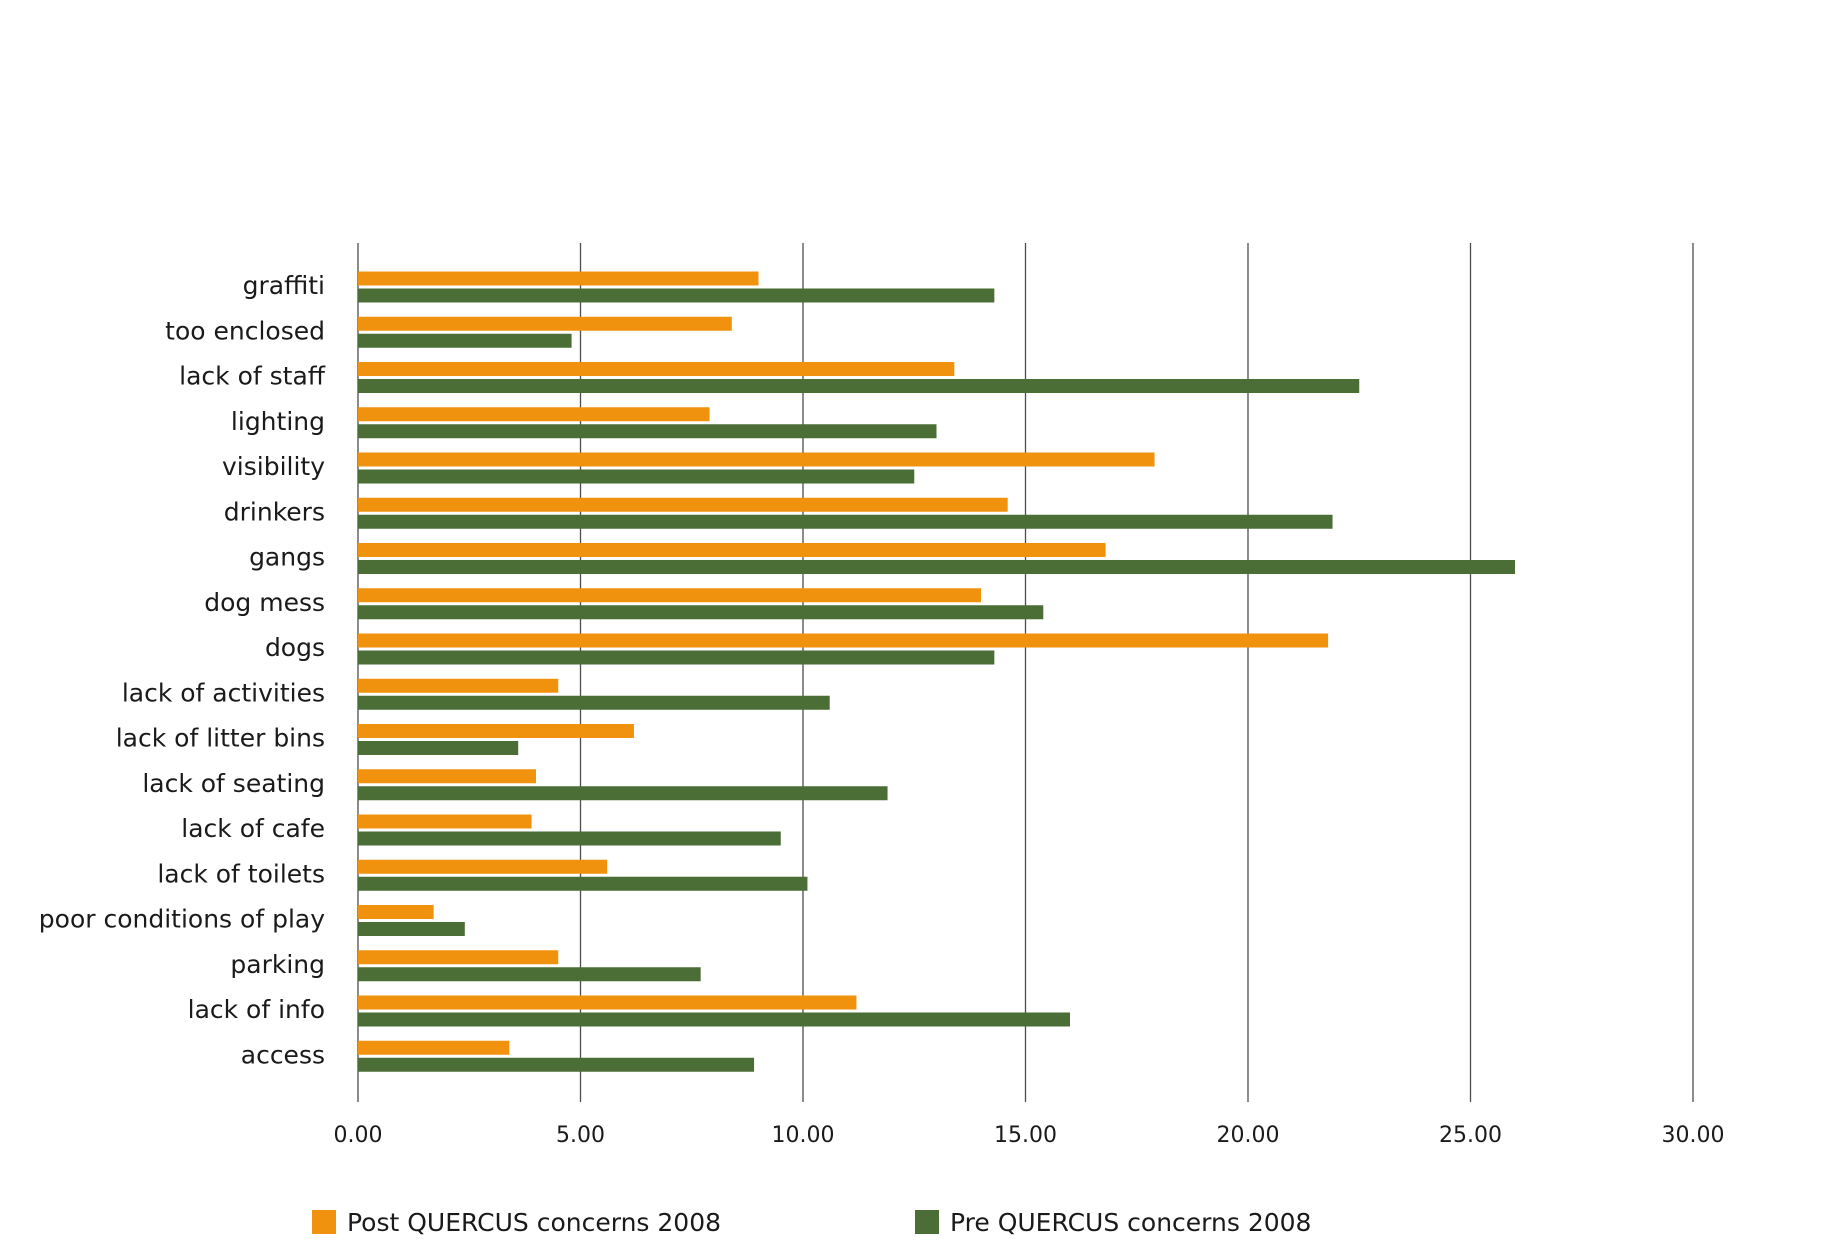 This screenshot has width=1833, height=1256. What do you see at coordinates (256, 1009) in the screenshot?
I see `category-label-16: lack of info` at bounding box center [256, 1009].